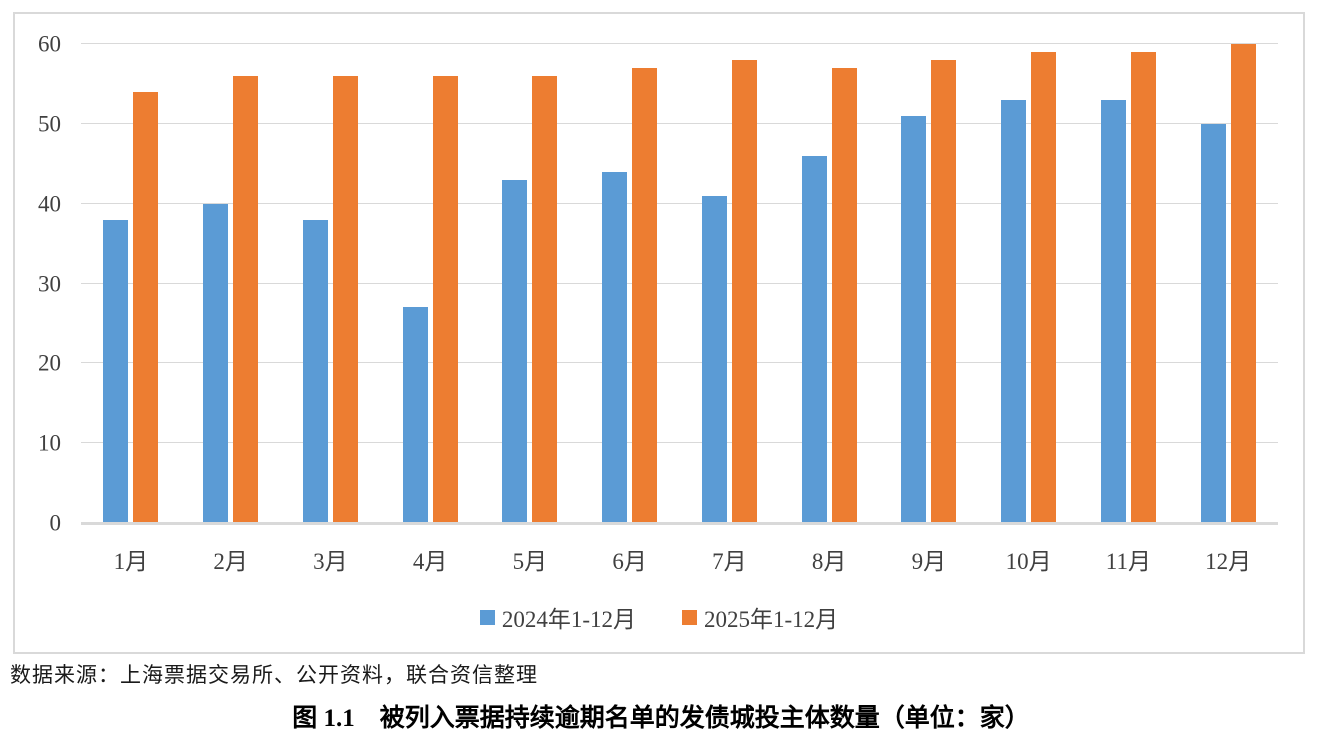 This screenshot has height=747, width=1322. What do you see at coordinates (430, 561) in the screenshot?
I see `x-tick-label: 4月` at bounding box center [430, 561].